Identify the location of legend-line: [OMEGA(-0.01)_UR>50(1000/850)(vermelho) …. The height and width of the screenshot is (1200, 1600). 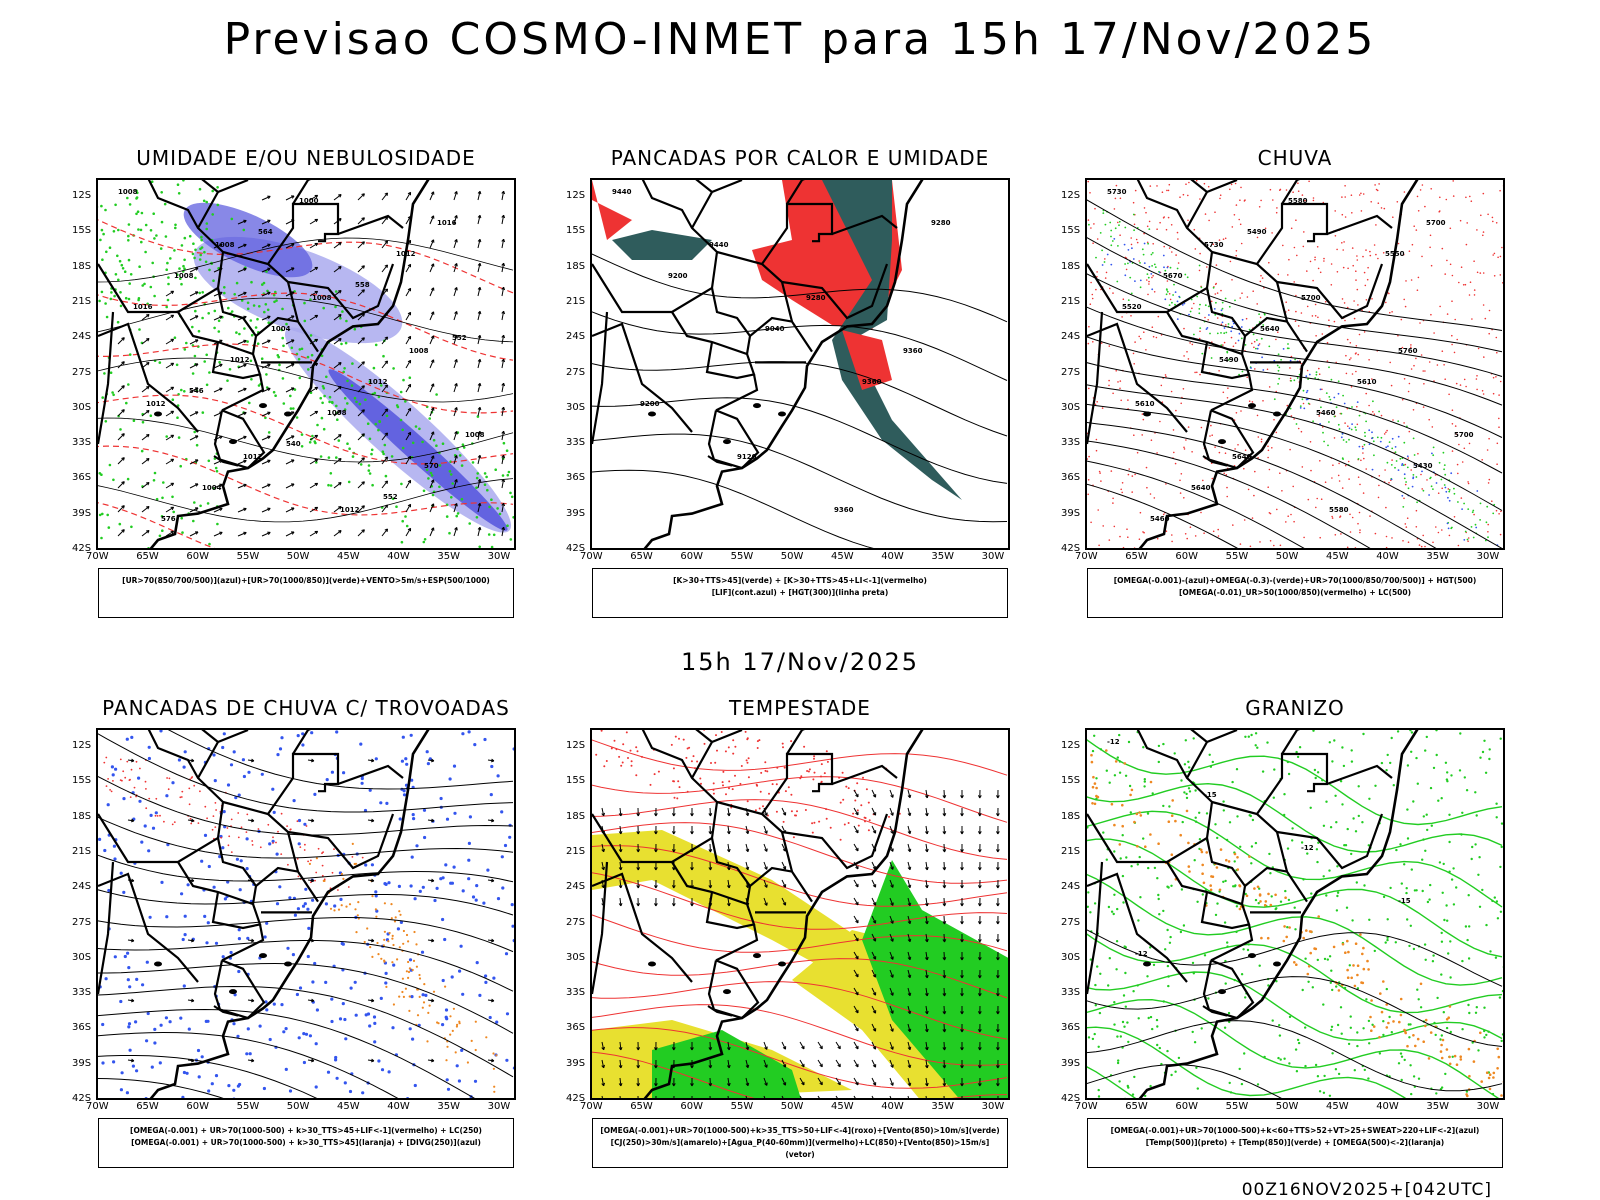
(1295, 592).